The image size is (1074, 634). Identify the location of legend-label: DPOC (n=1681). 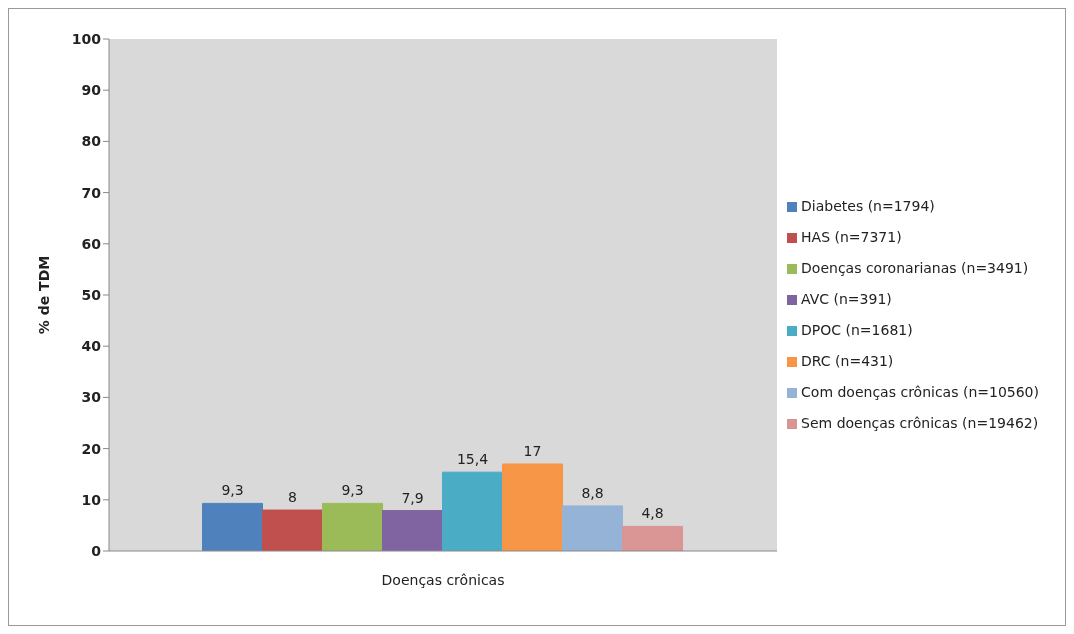
(857, 330).